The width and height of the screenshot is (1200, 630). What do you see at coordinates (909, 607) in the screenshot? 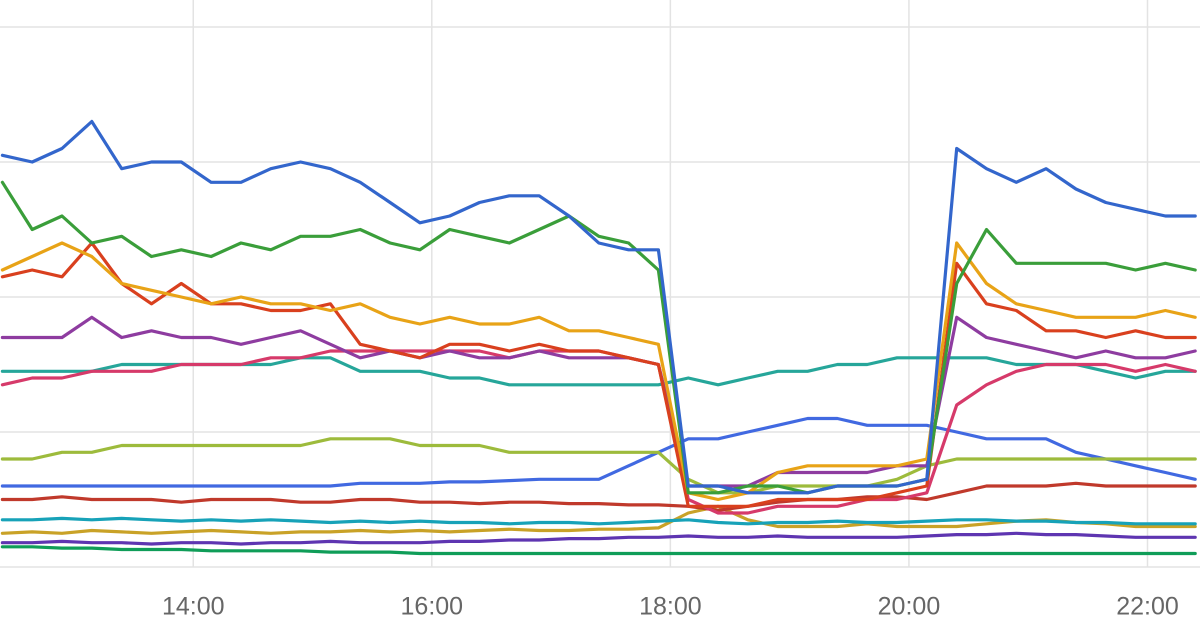
I see `x-tick-label: 20:00` at bounding box center [909, 607].